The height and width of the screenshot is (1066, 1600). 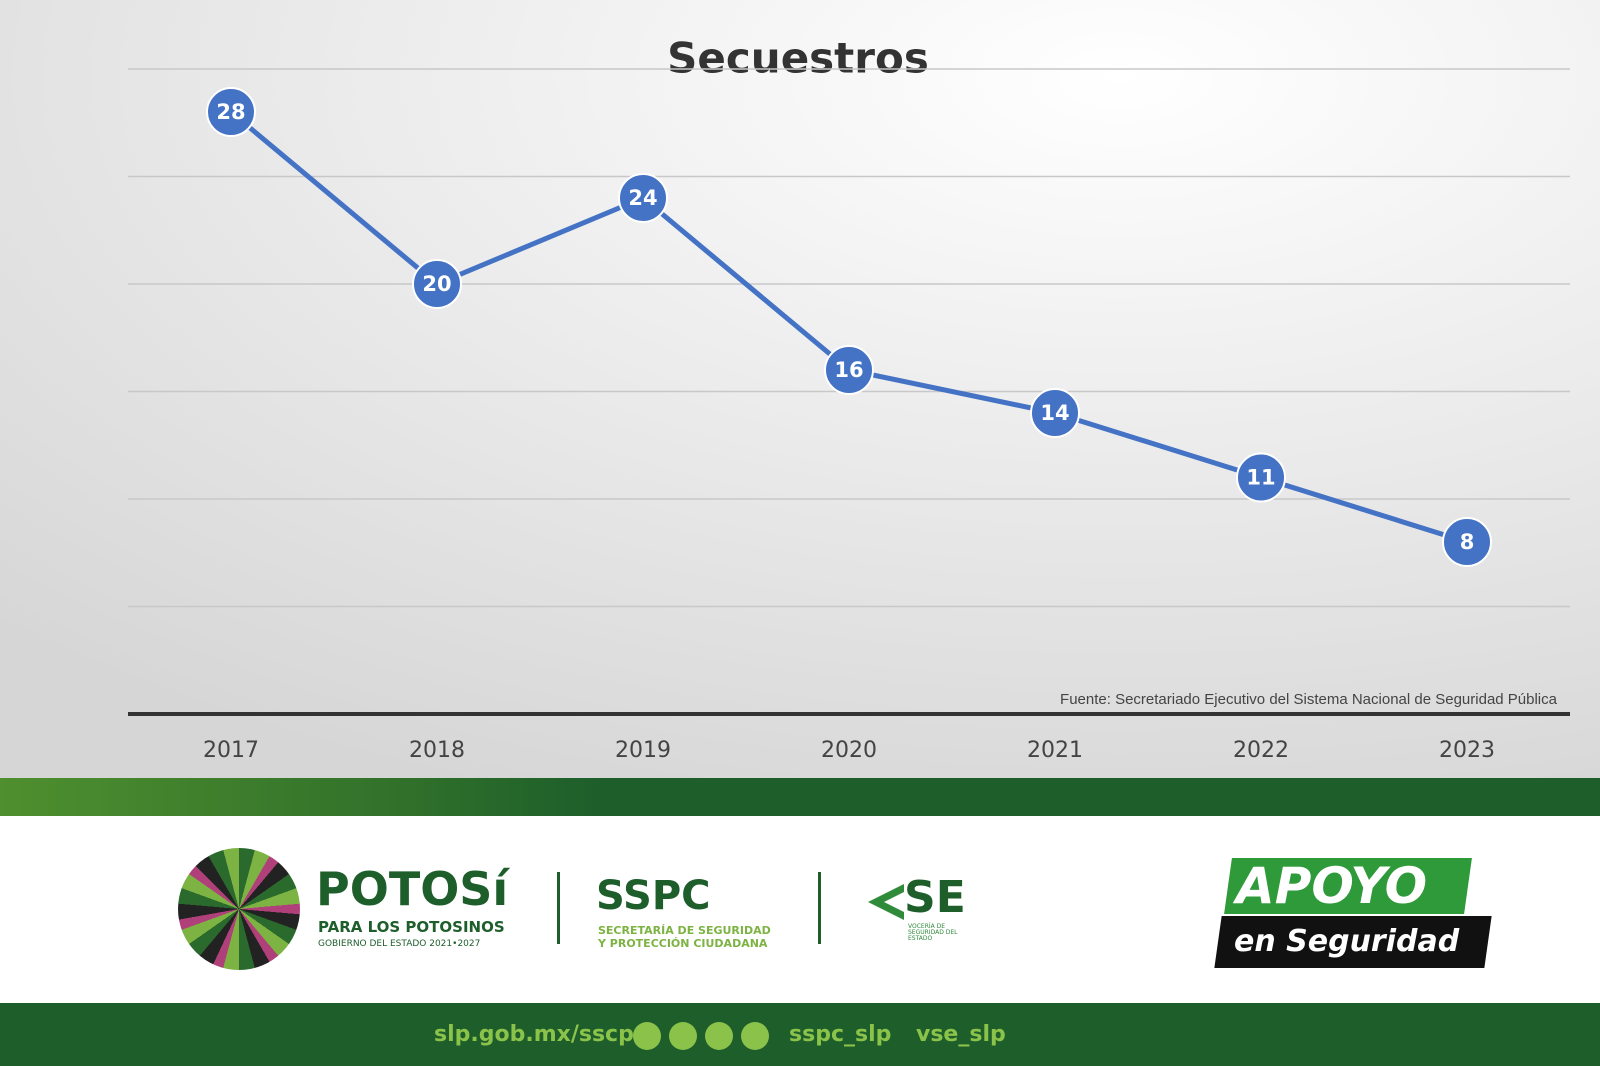 I want to click on social-icons, so click(x=701, y=1036).